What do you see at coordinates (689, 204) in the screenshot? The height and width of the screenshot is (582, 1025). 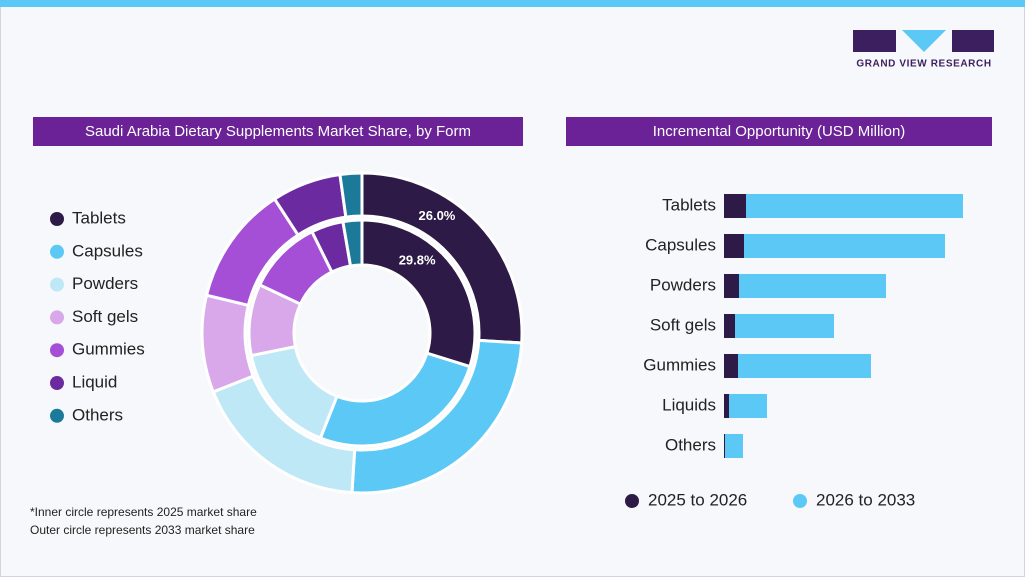 I see `y-tick-label: Tablets` at bounding box center [689, 204].